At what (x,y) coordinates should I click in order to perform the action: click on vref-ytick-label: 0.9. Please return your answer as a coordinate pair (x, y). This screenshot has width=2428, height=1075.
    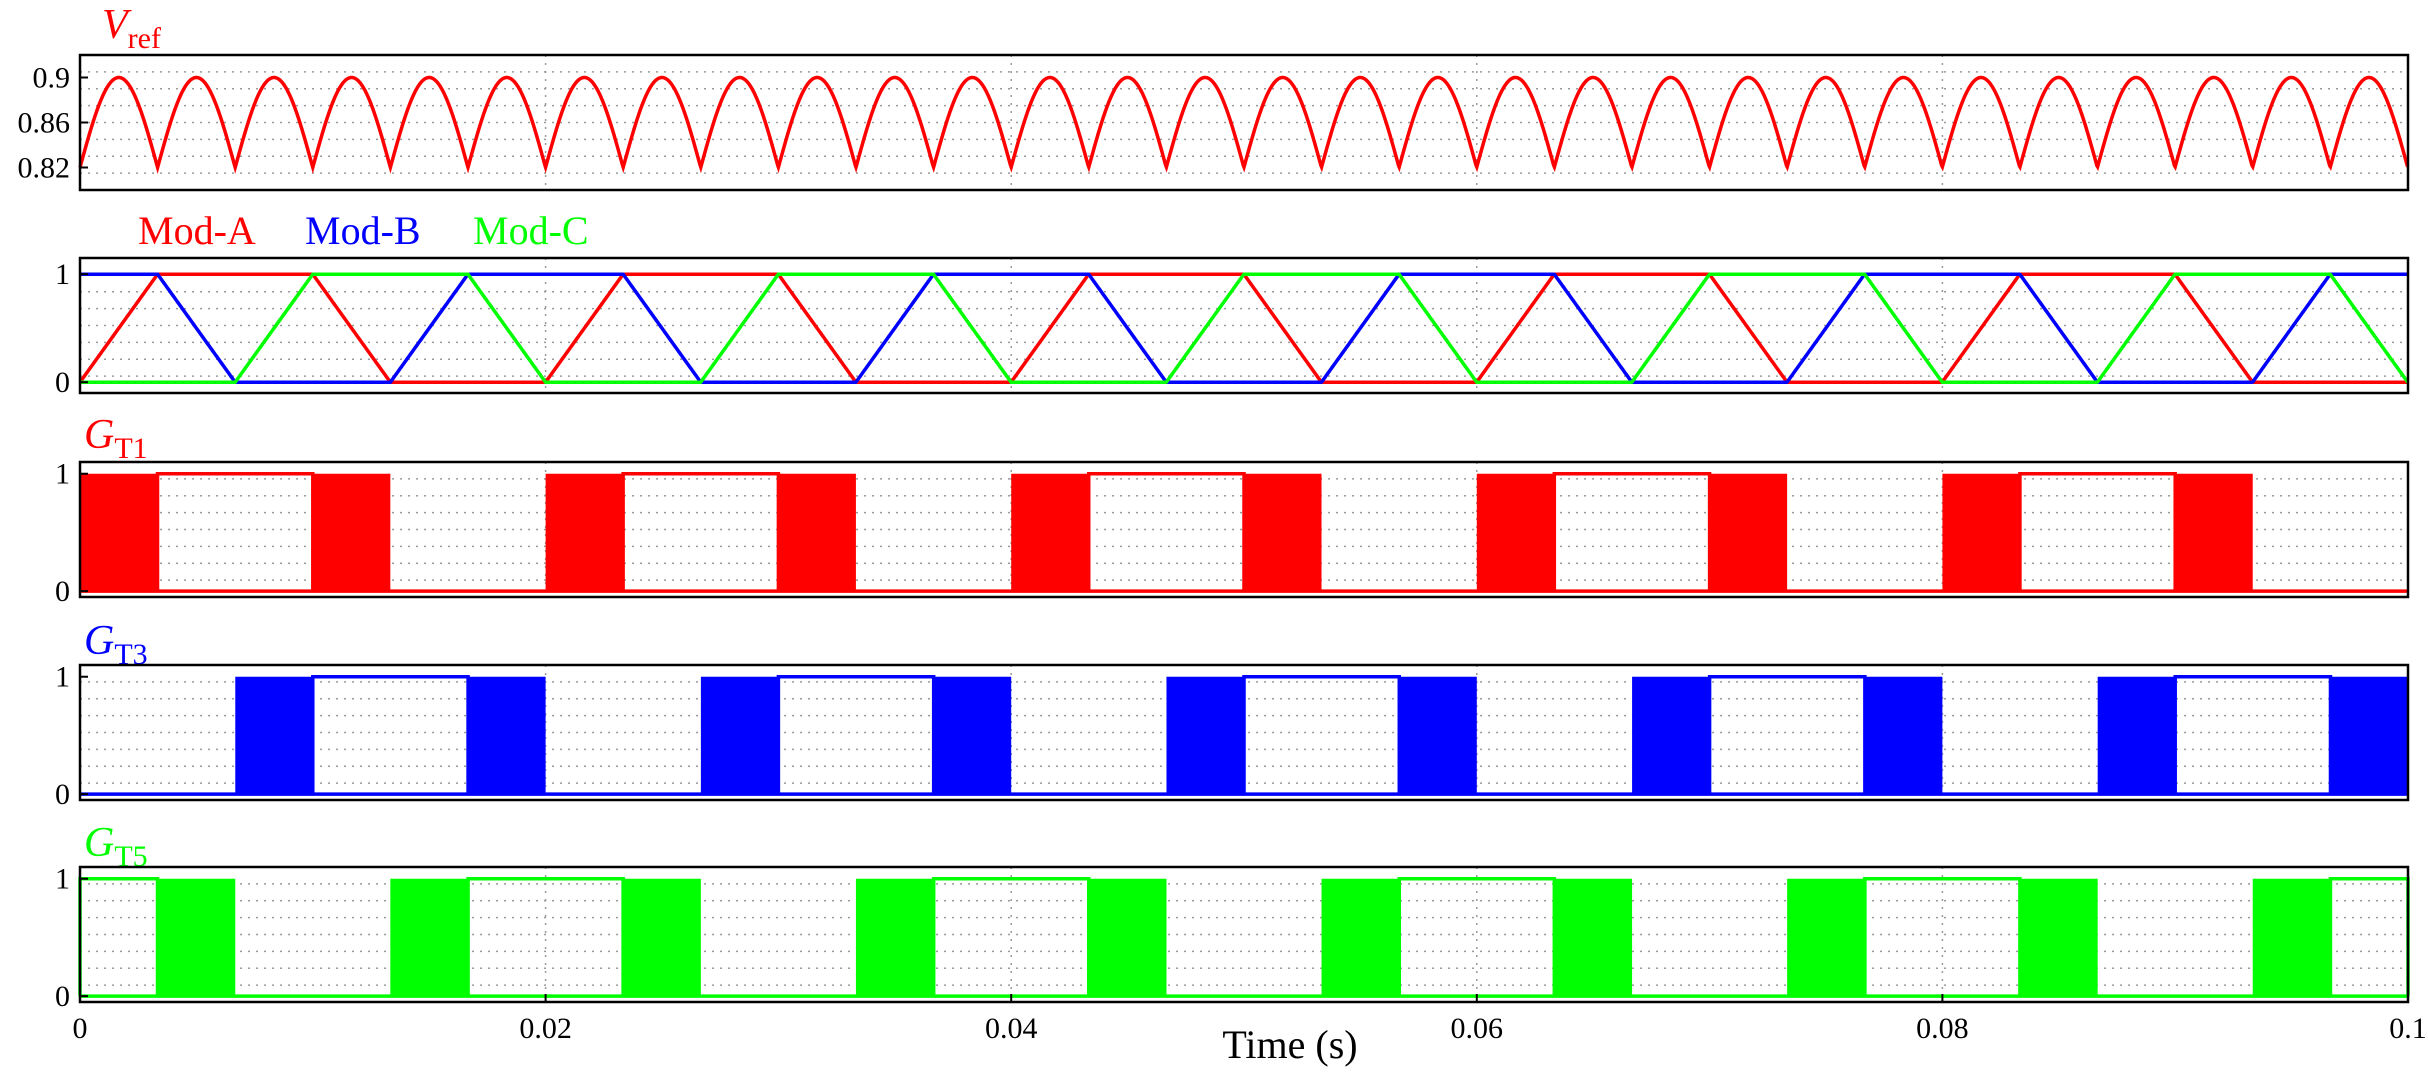
    Looking at the image, I should click on (52, 78).